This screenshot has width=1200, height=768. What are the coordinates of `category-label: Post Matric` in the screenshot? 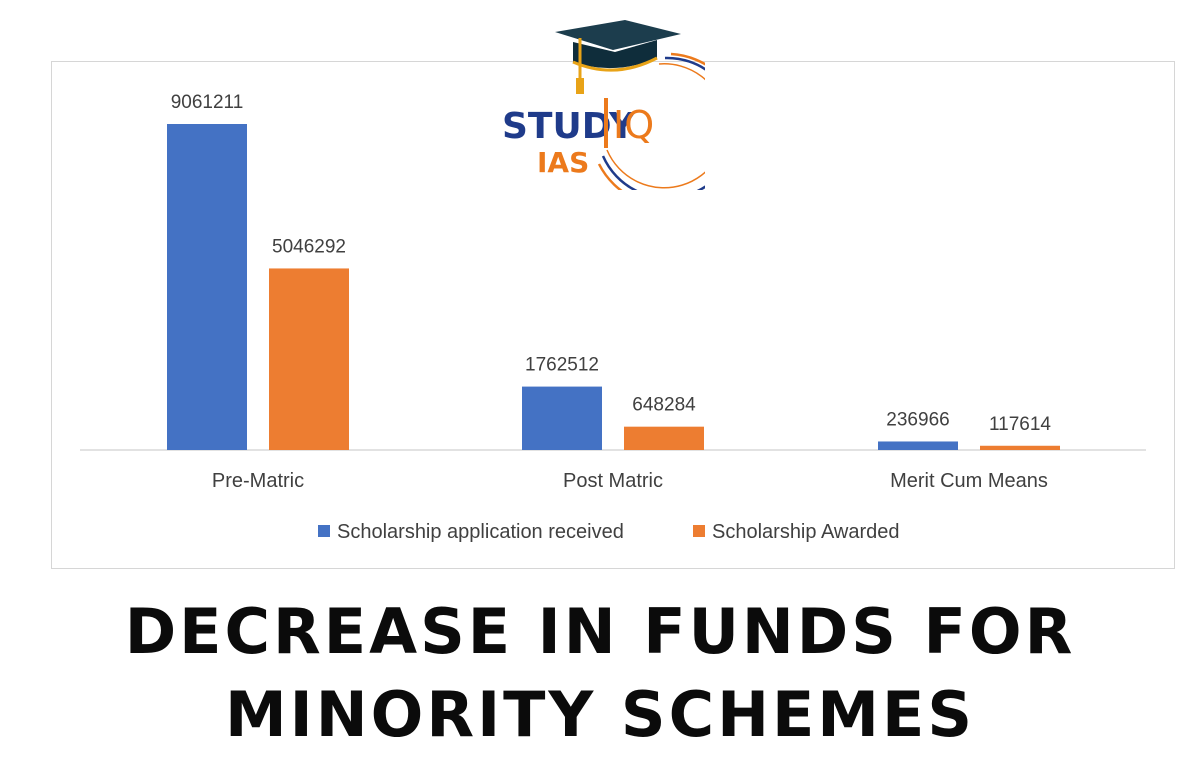 It's located at (613, 481).